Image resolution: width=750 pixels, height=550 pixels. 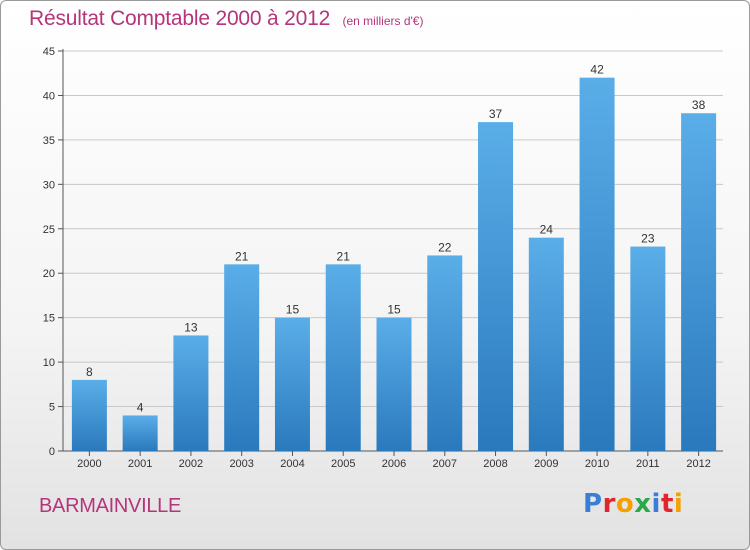 I want to click on value-label-2011: 23, so click(x=648, y=239).